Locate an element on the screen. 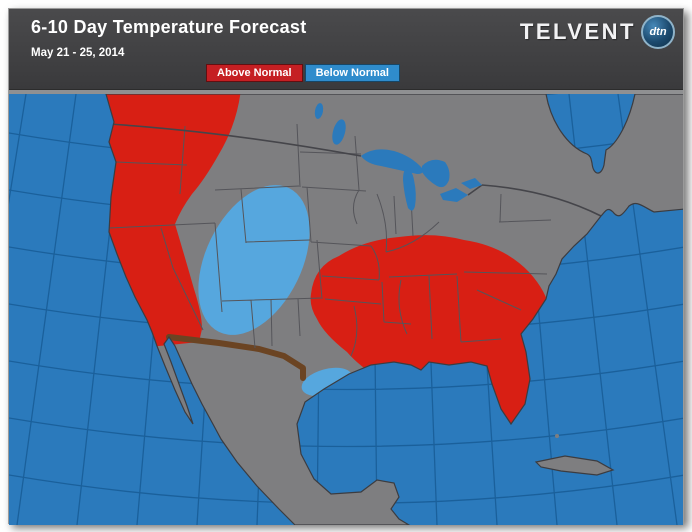 This screenshot has width=692, height=532. lake-michigan is located at coordinates (409, 190).